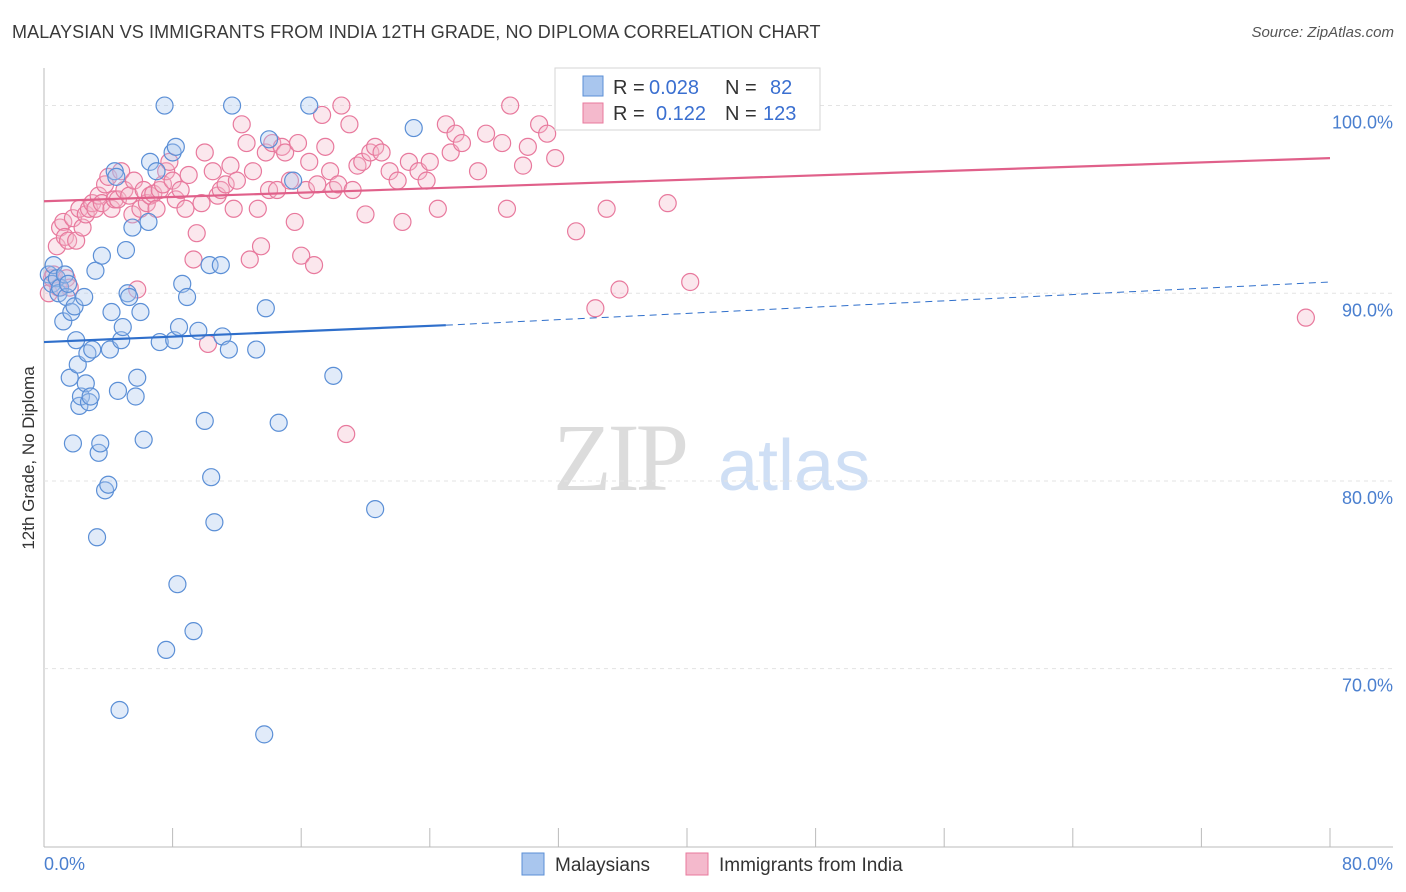 This screenshot has width=1406, height=892. Describe the element at coordinates (741, 114) in the screenshot. I see `stats-n-label-pink: N =` at that location.